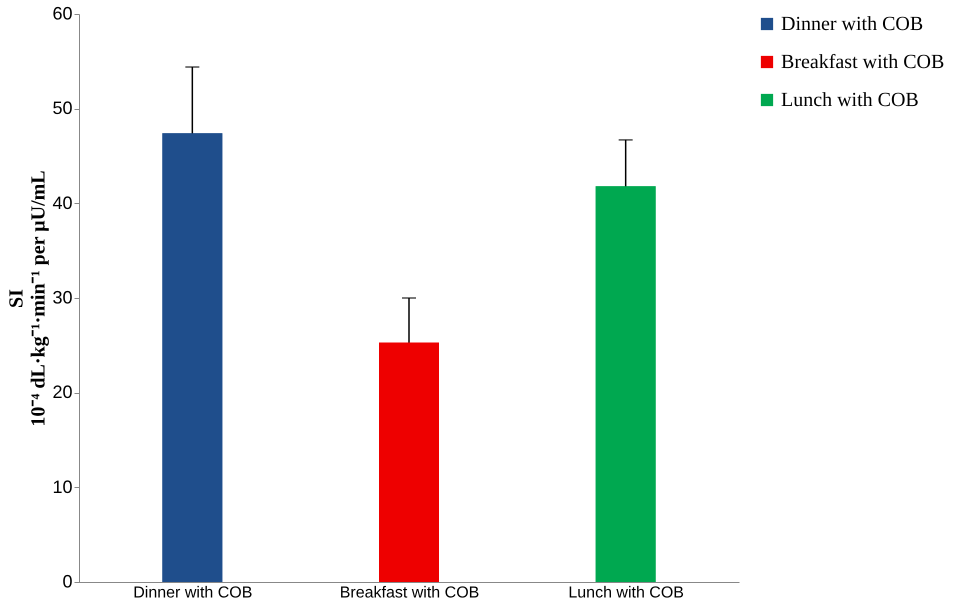  Describe the element at coordinates (862, 62) in the screenshot. I see `legend-label: Breakfast with COB` at that location.